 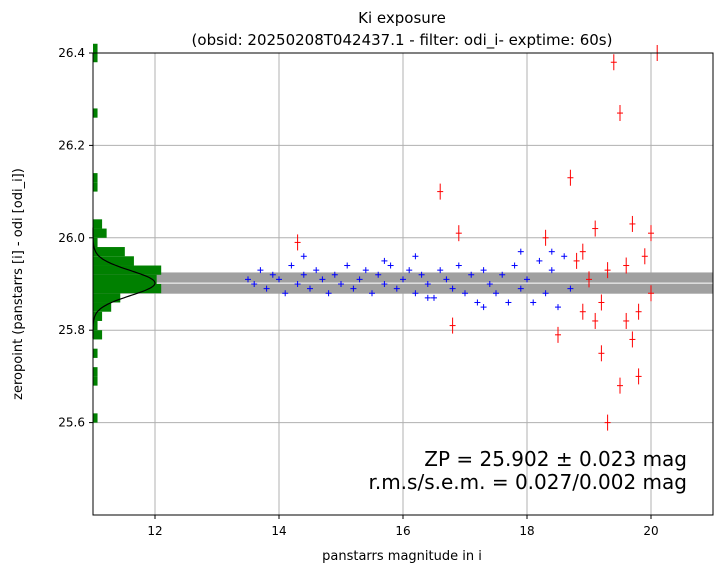 I want to click on y-tick-label: 25.6, so click(x=71, y=423).